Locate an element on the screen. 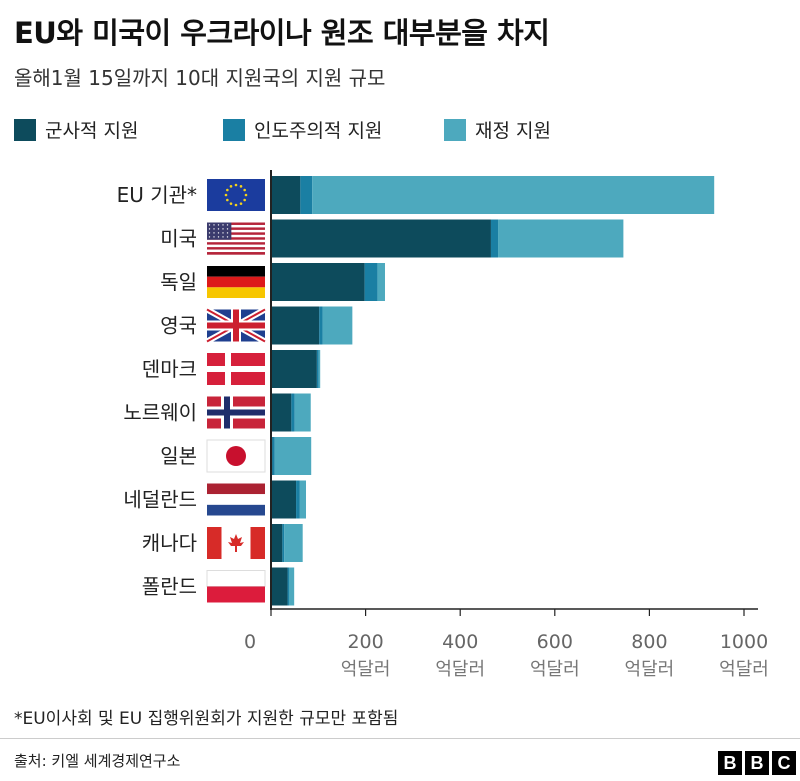 The width and height of the screenshot is (800, 781). chart-subtitle: 올해1월 15일까지 10대 지원국의 지원 규모 is located at coordinates (200, 78).